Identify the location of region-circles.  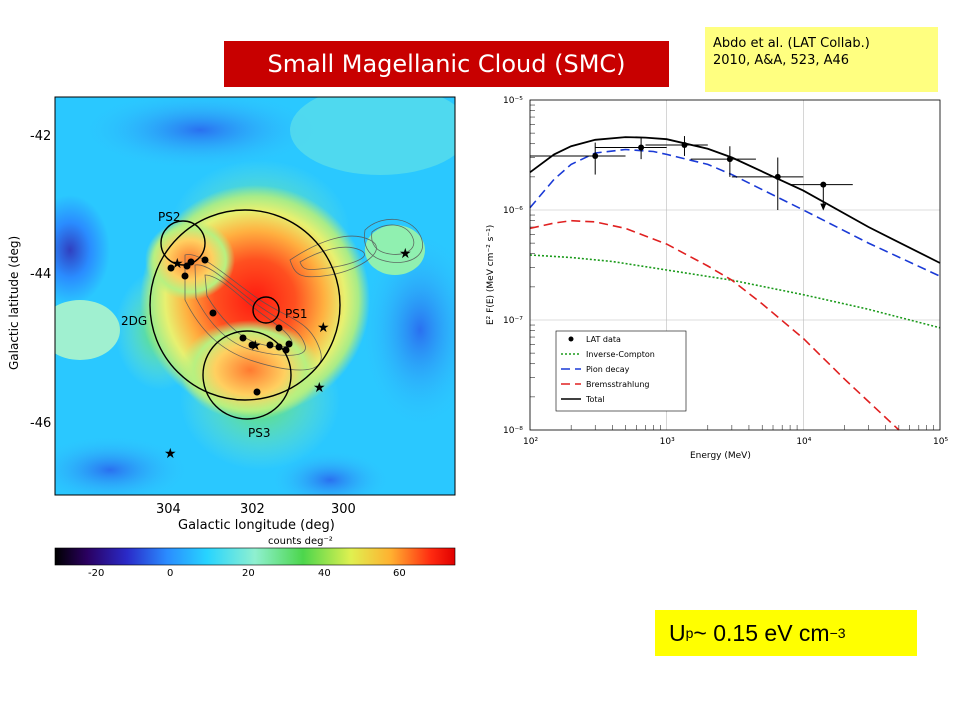
(245, 314).